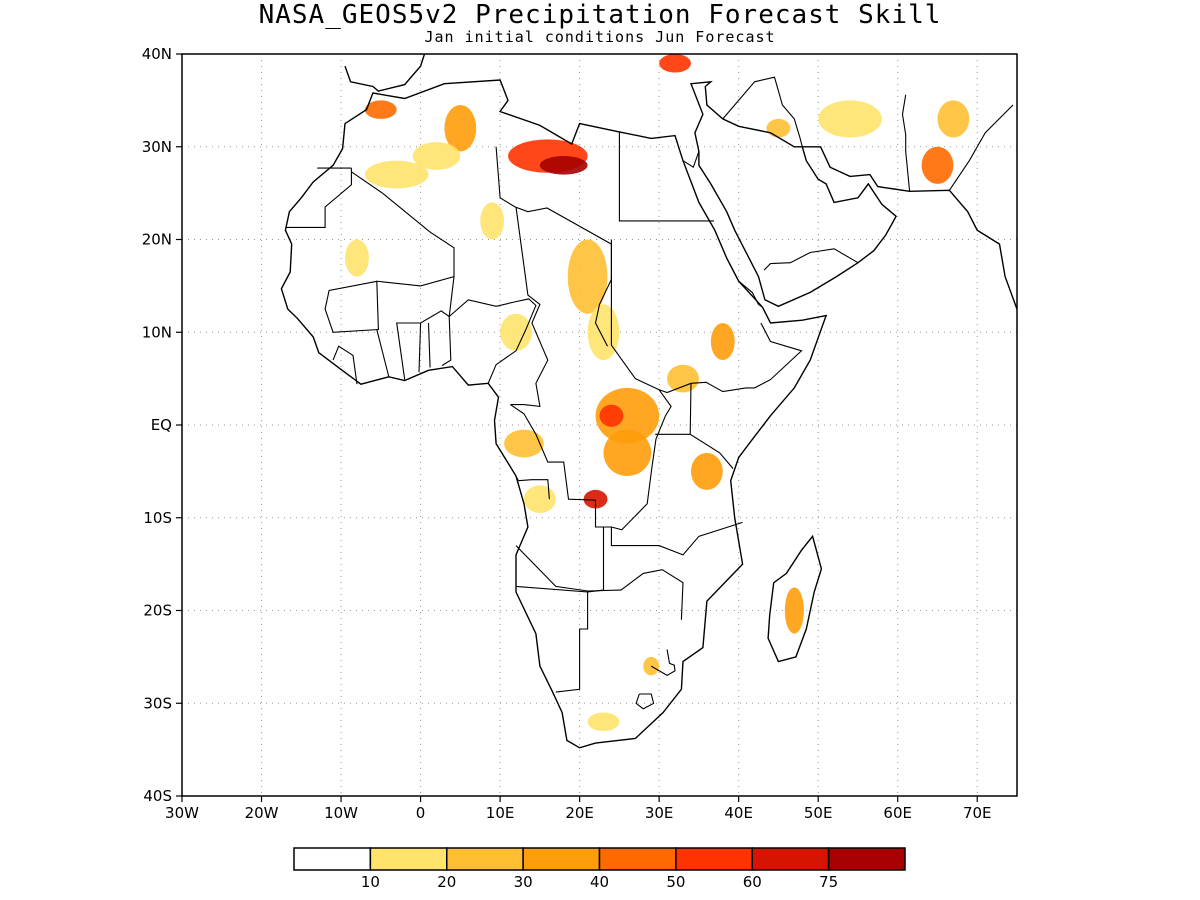 The width and height of the screenshot is (1200, 900). What do you see at coordinates (157, 703) in the screenshot?
I see `lat-tick-label: 30S` at bounding box center [157, 703].